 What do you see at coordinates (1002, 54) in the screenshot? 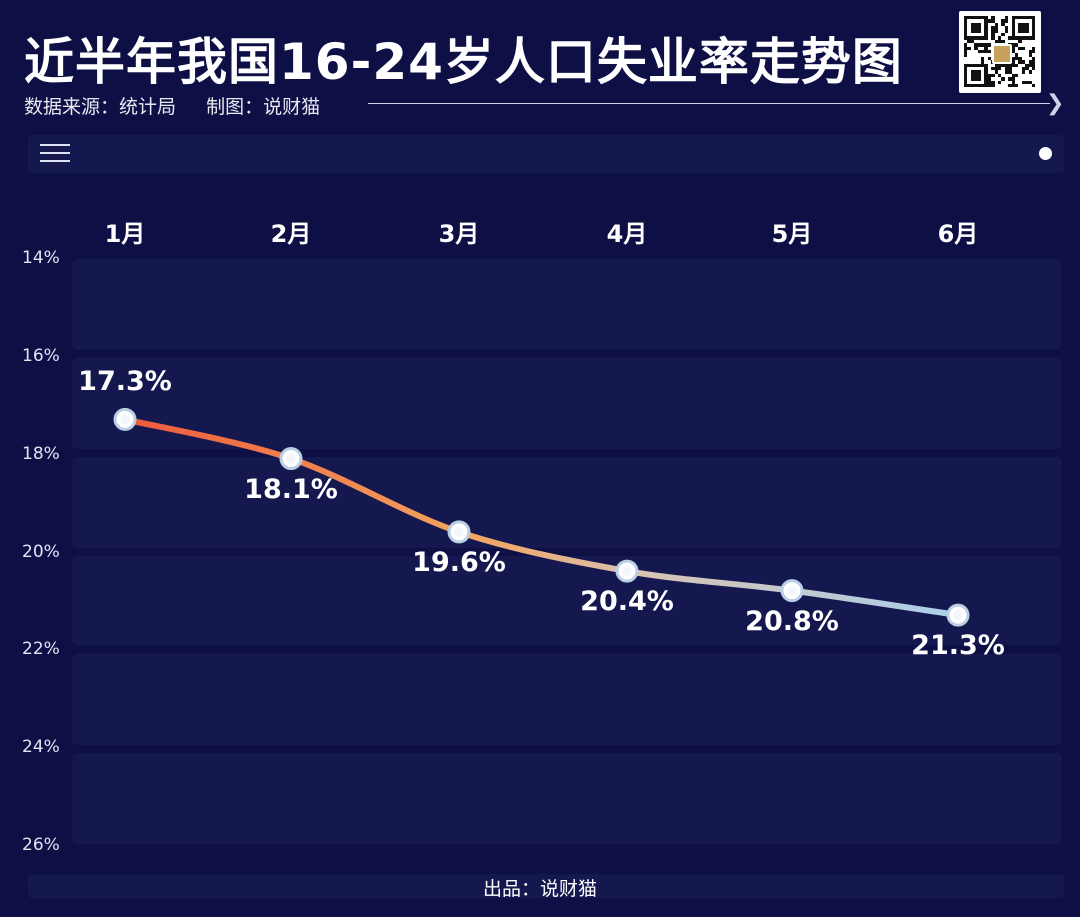
I see `qr-logo-icon` at bounding box center [1002, 54].